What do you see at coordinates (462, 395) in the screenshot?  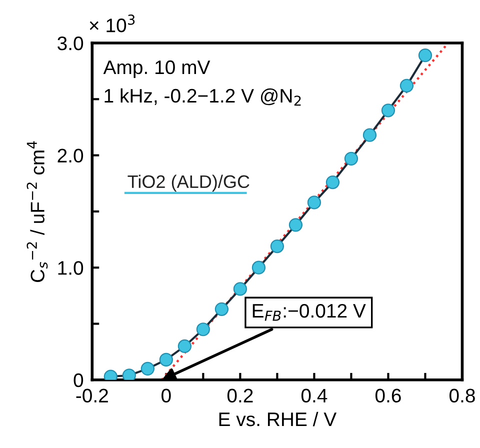 I see `x-tick-label: 0.8` at bounding box center [462, 395].